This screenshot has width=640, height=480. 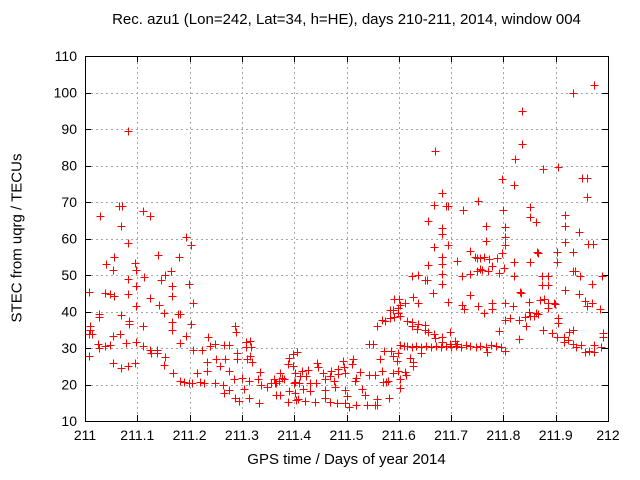 What do you see at coordinates (66, 56) in the screenshot?
I see `y-tick-label: 110` at bounding box center [66, 56].